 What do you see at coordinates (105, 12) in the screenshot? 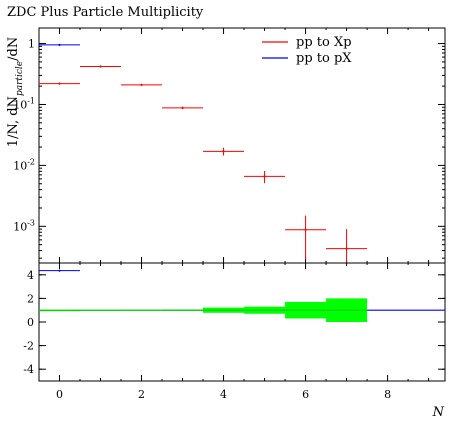
I see `chart-title: ZDC Plus Particle Multiplicity` at bounding box center [105, 12].